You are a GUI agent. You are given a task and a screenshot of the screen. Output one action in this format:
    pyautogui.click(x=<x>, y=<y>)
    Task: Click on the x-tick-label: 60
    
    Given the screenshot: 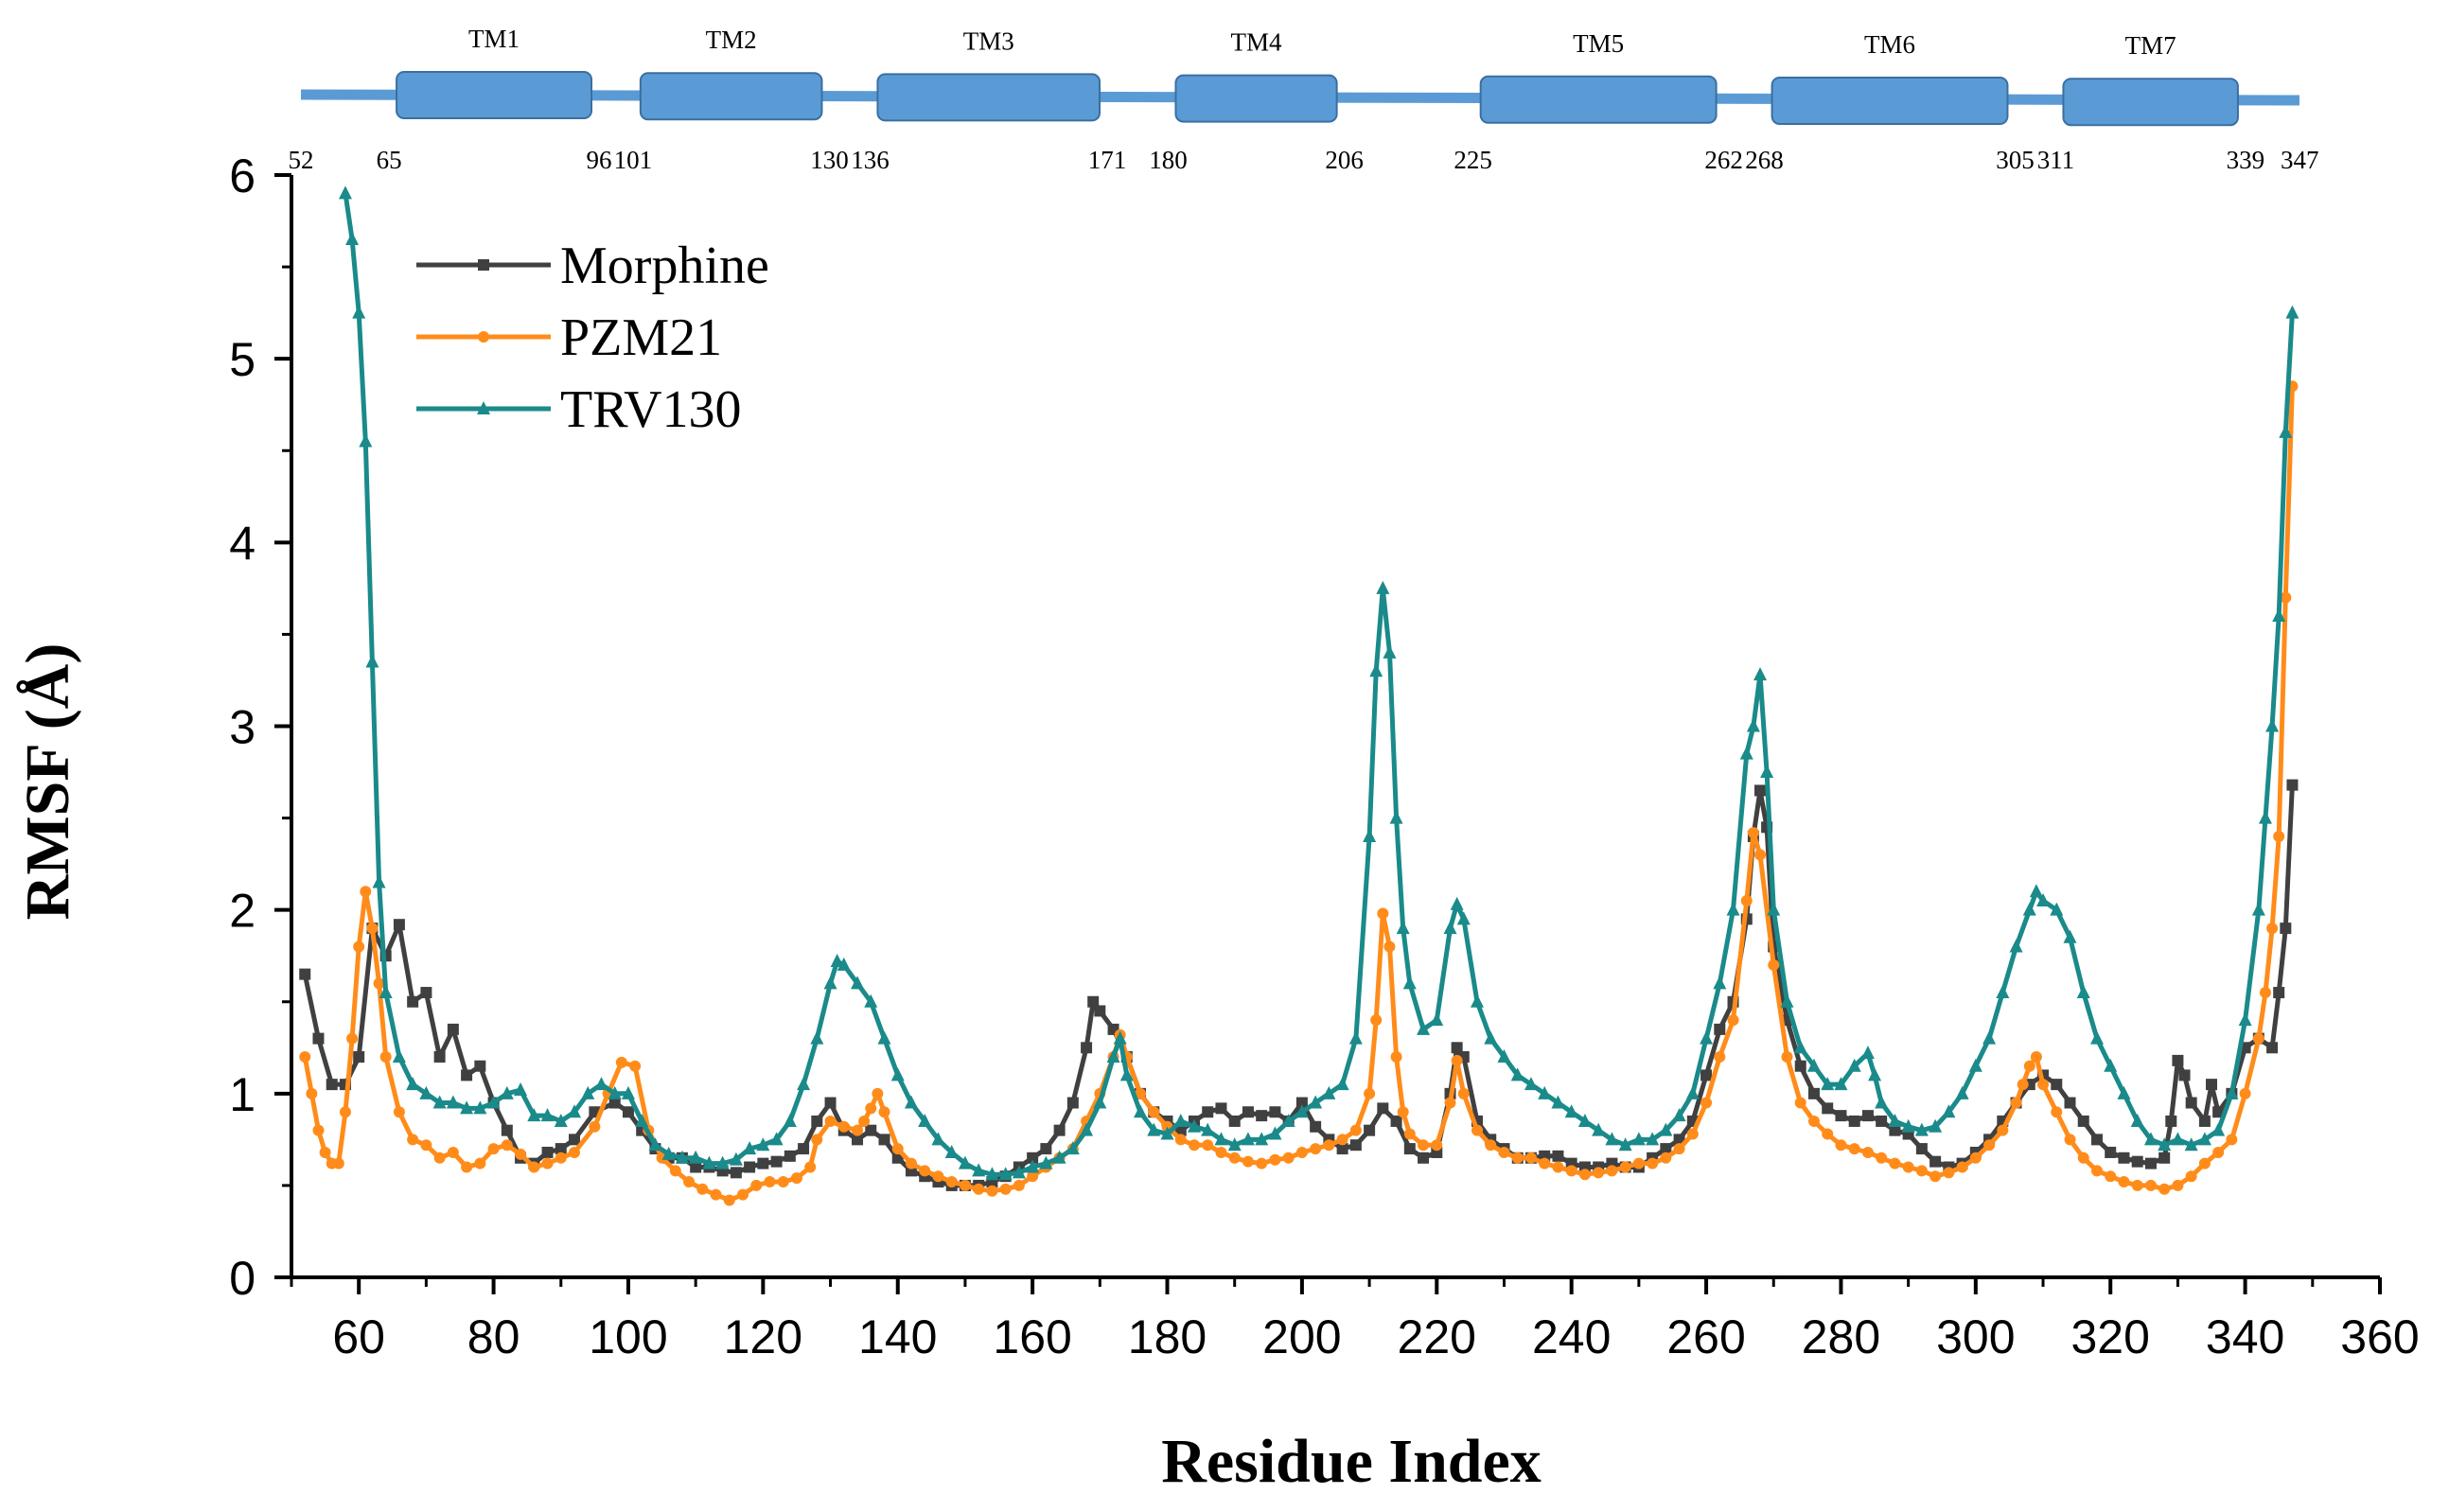 What is the action you would take?
    pyautogui.click(x=358, y=1337)
    